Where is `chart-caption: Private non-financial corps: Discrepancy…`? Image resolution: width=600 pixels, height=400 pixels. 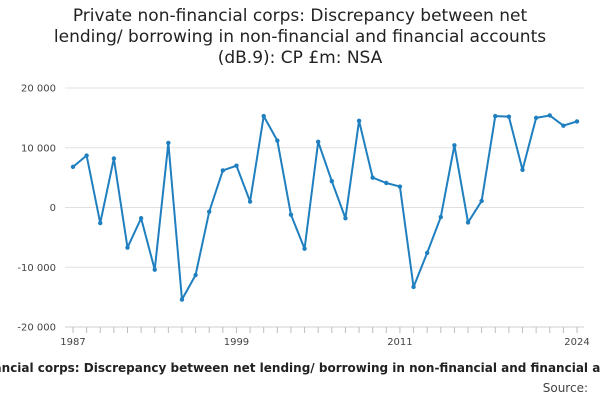 chart-caption: Private non-financial corps: Discrepancy… is located at coordinates (300, 370).